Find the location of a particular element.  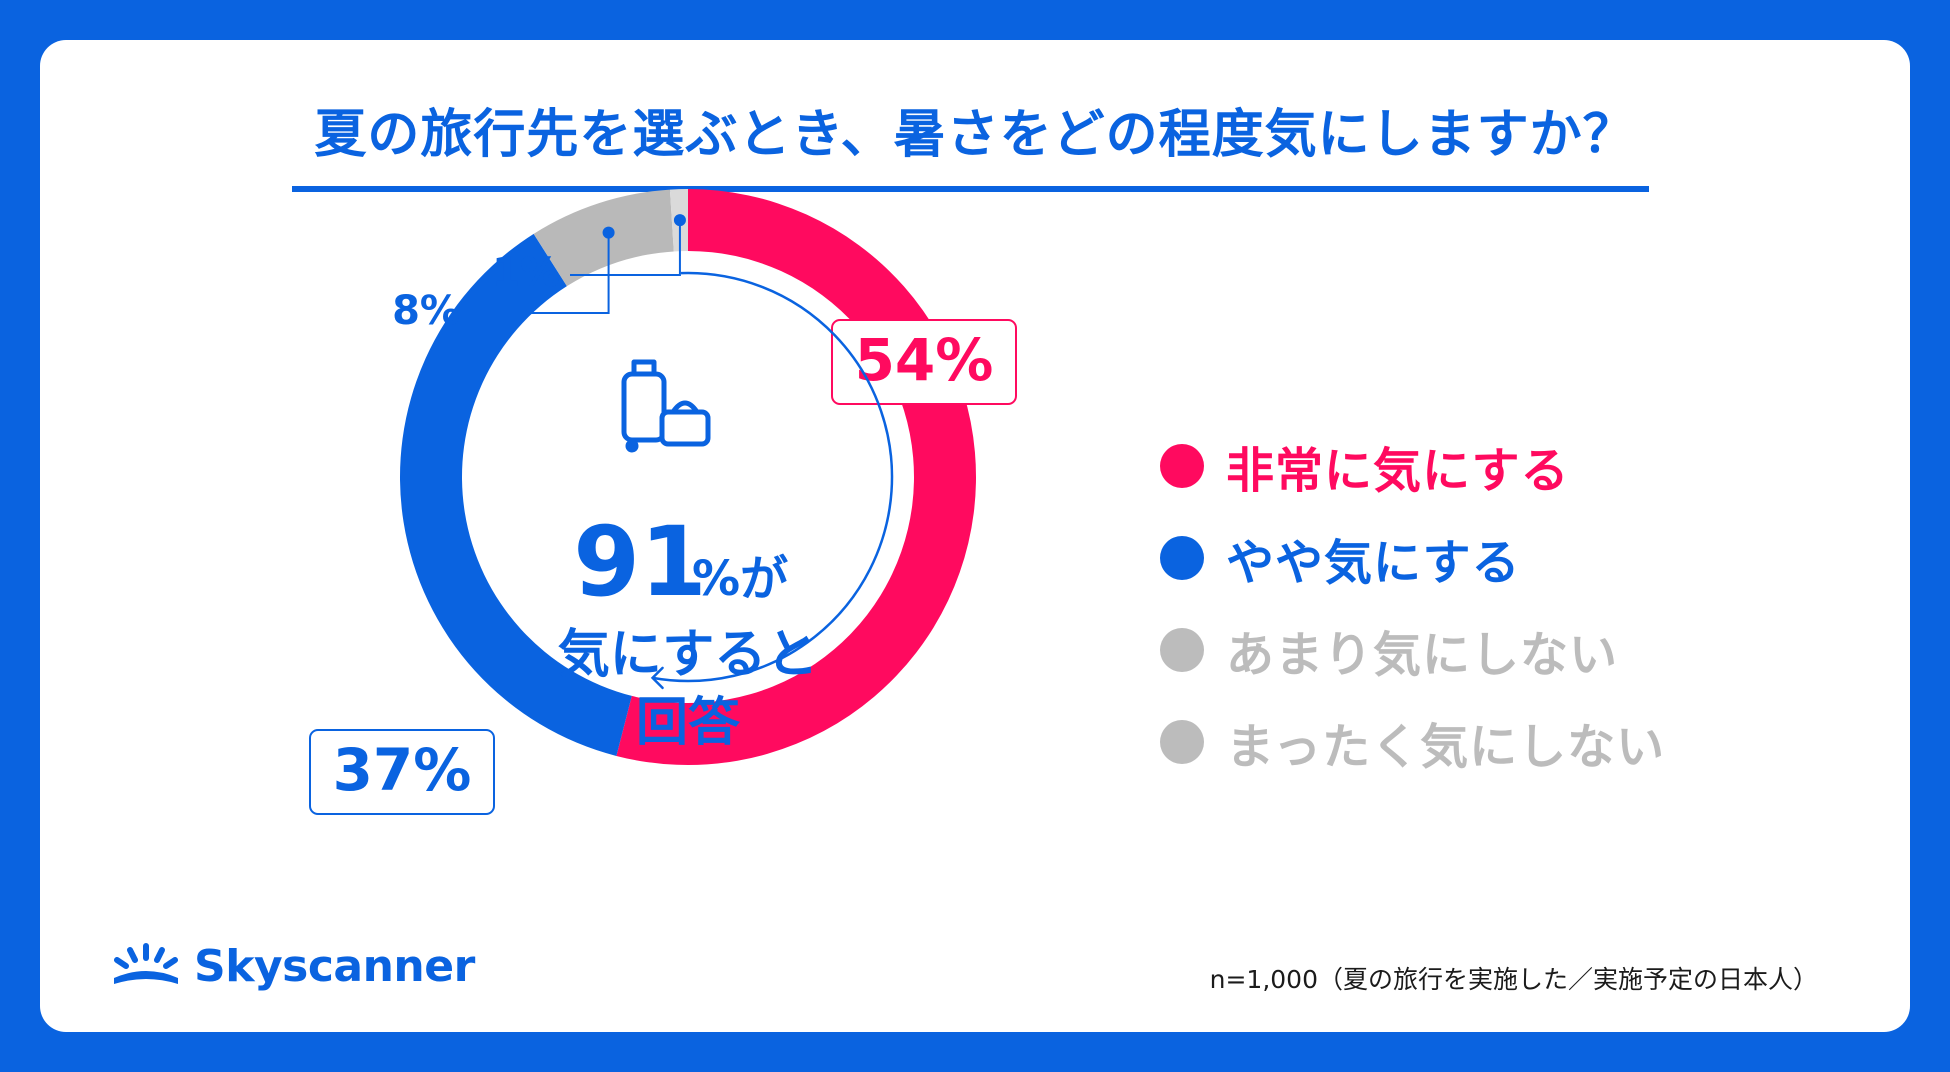

skyscanner-sunrise-icon is located at coordinates (146, 963).